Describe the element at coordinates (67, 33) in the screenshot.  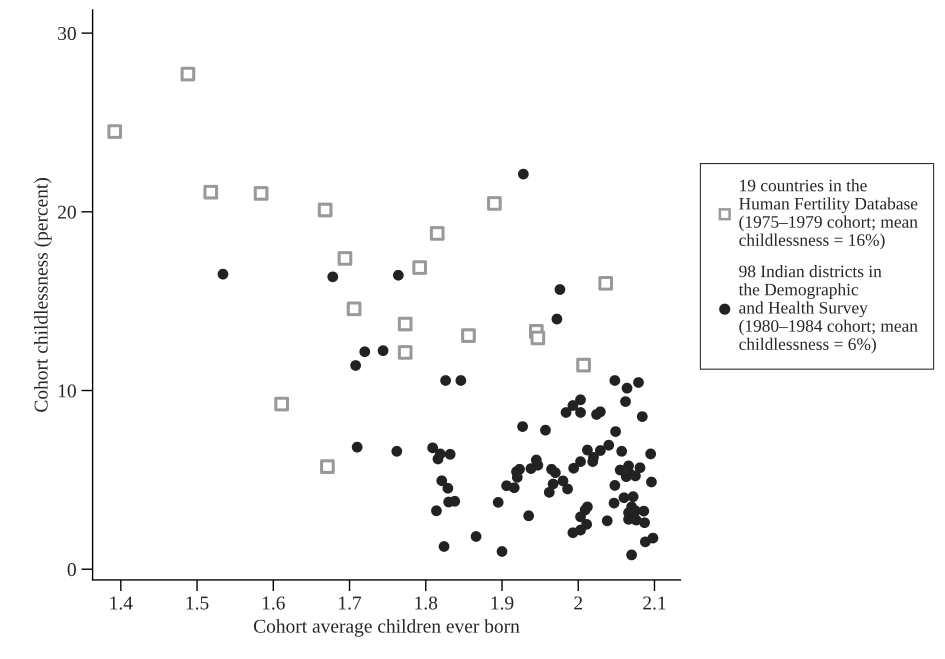
I see `y-tick-label: 30` at that location.